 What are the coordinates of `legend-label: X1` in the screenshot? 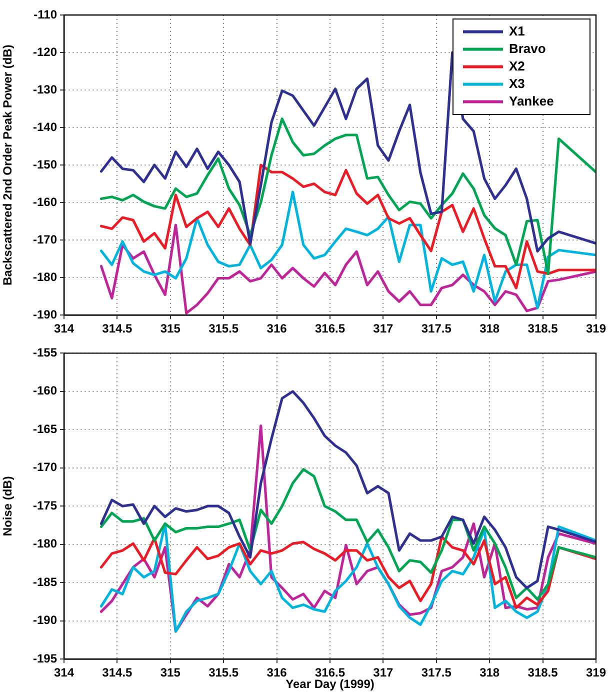 It's located at (516, 30).